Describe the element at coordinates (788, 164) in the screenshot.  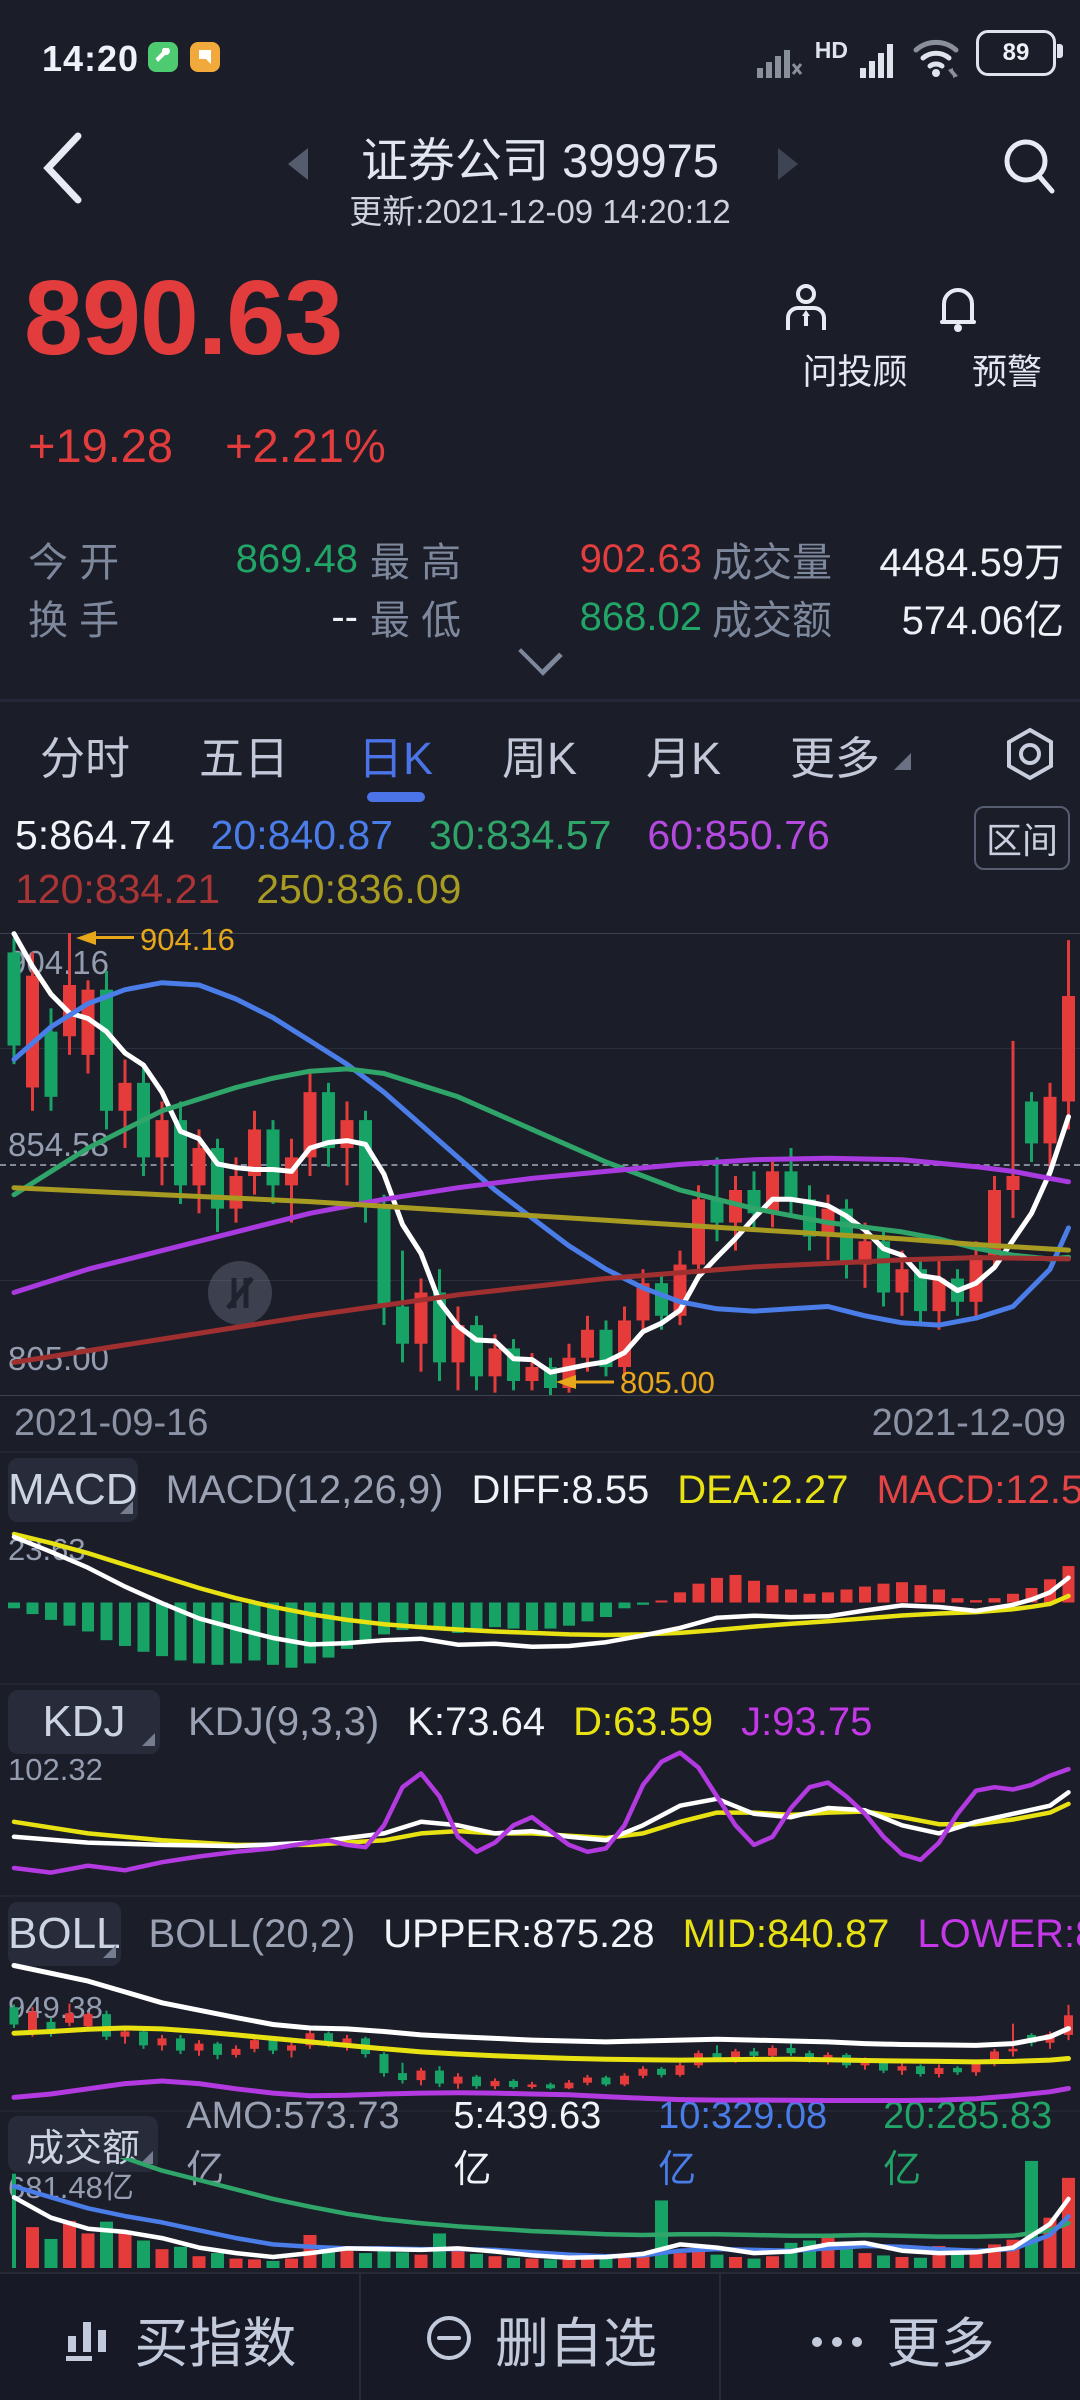
I see `next-stock-arrow-icon` at that location.